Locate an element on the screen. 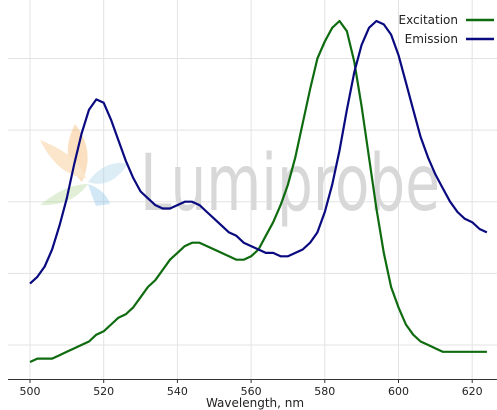  x-tick-label: 580 is located at coordinates (324, 391).